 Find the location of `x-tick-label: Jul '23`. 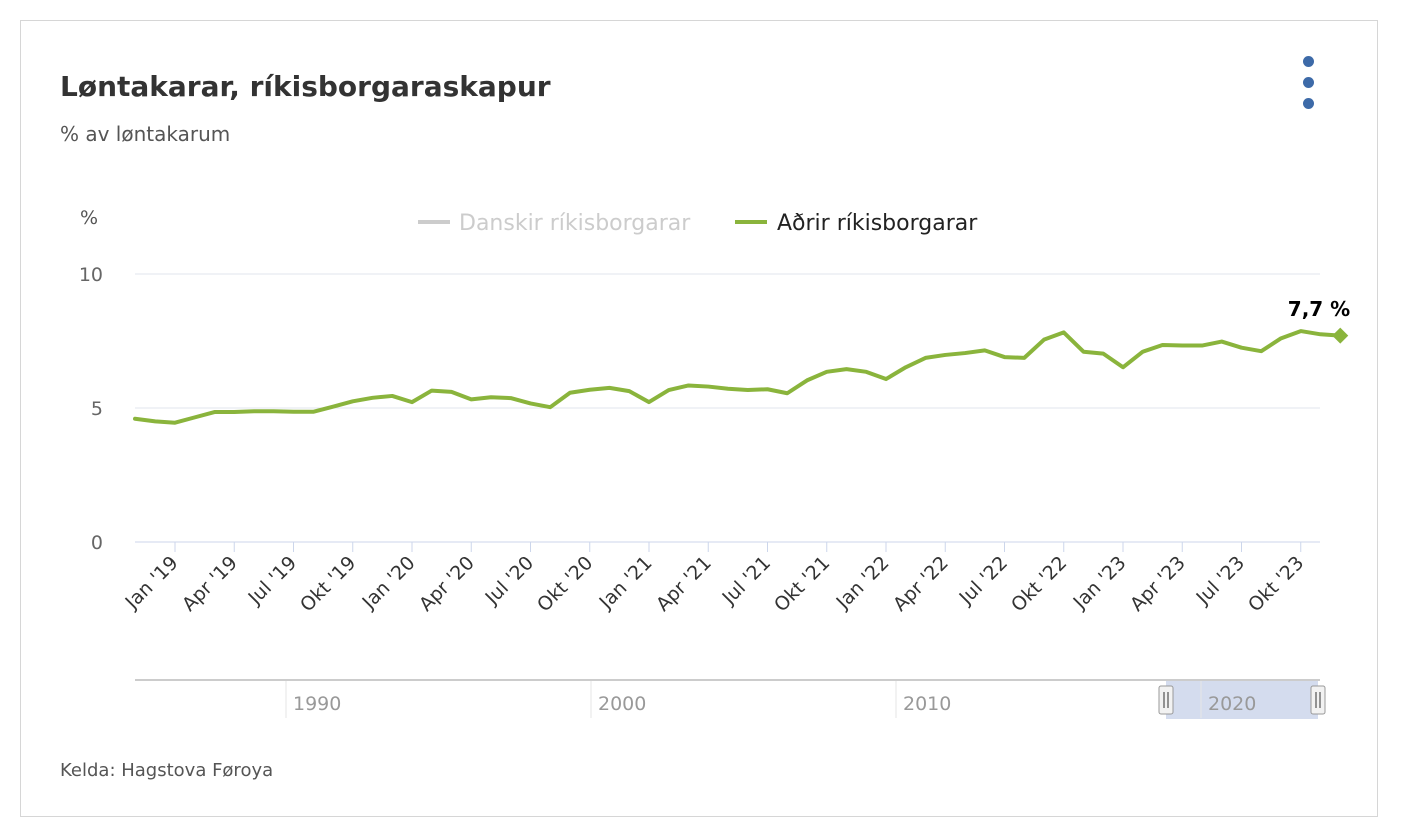

x-tick-label: Jul '23 is located at coordinates (1220, 581).